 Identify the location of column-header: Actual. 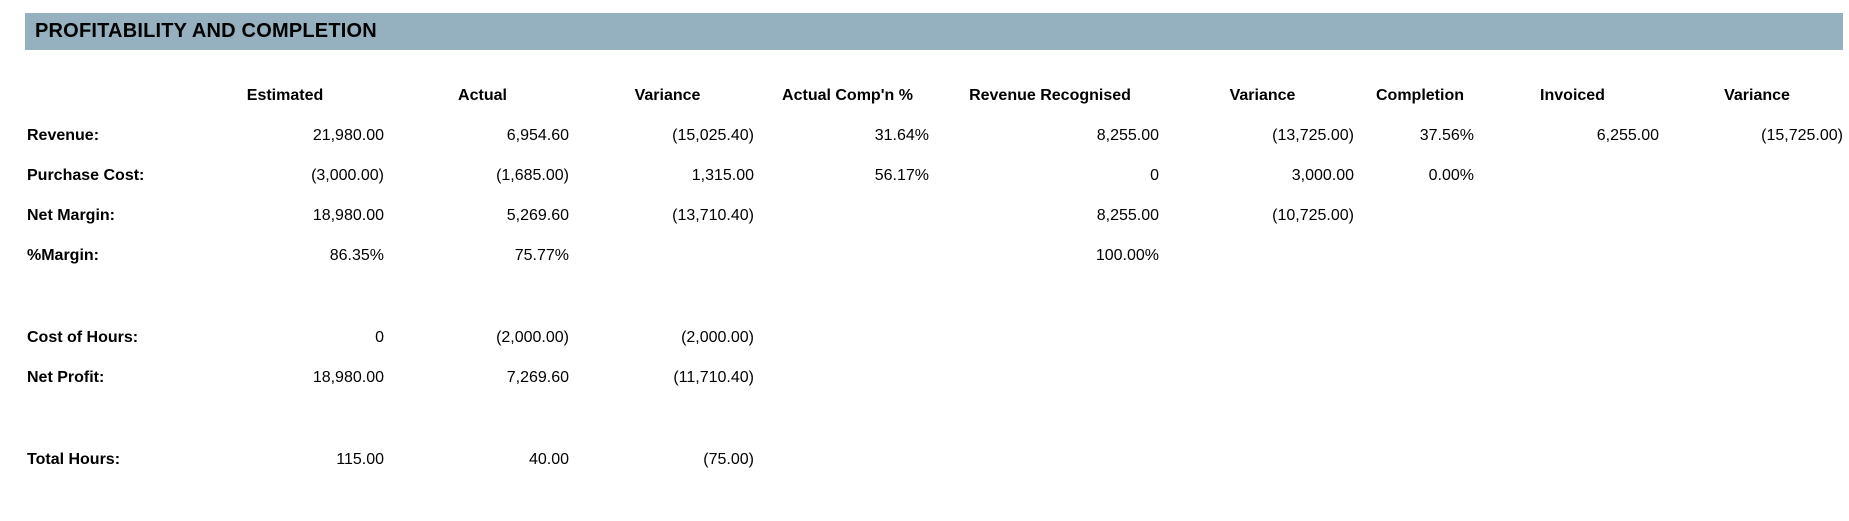
(482, 95).